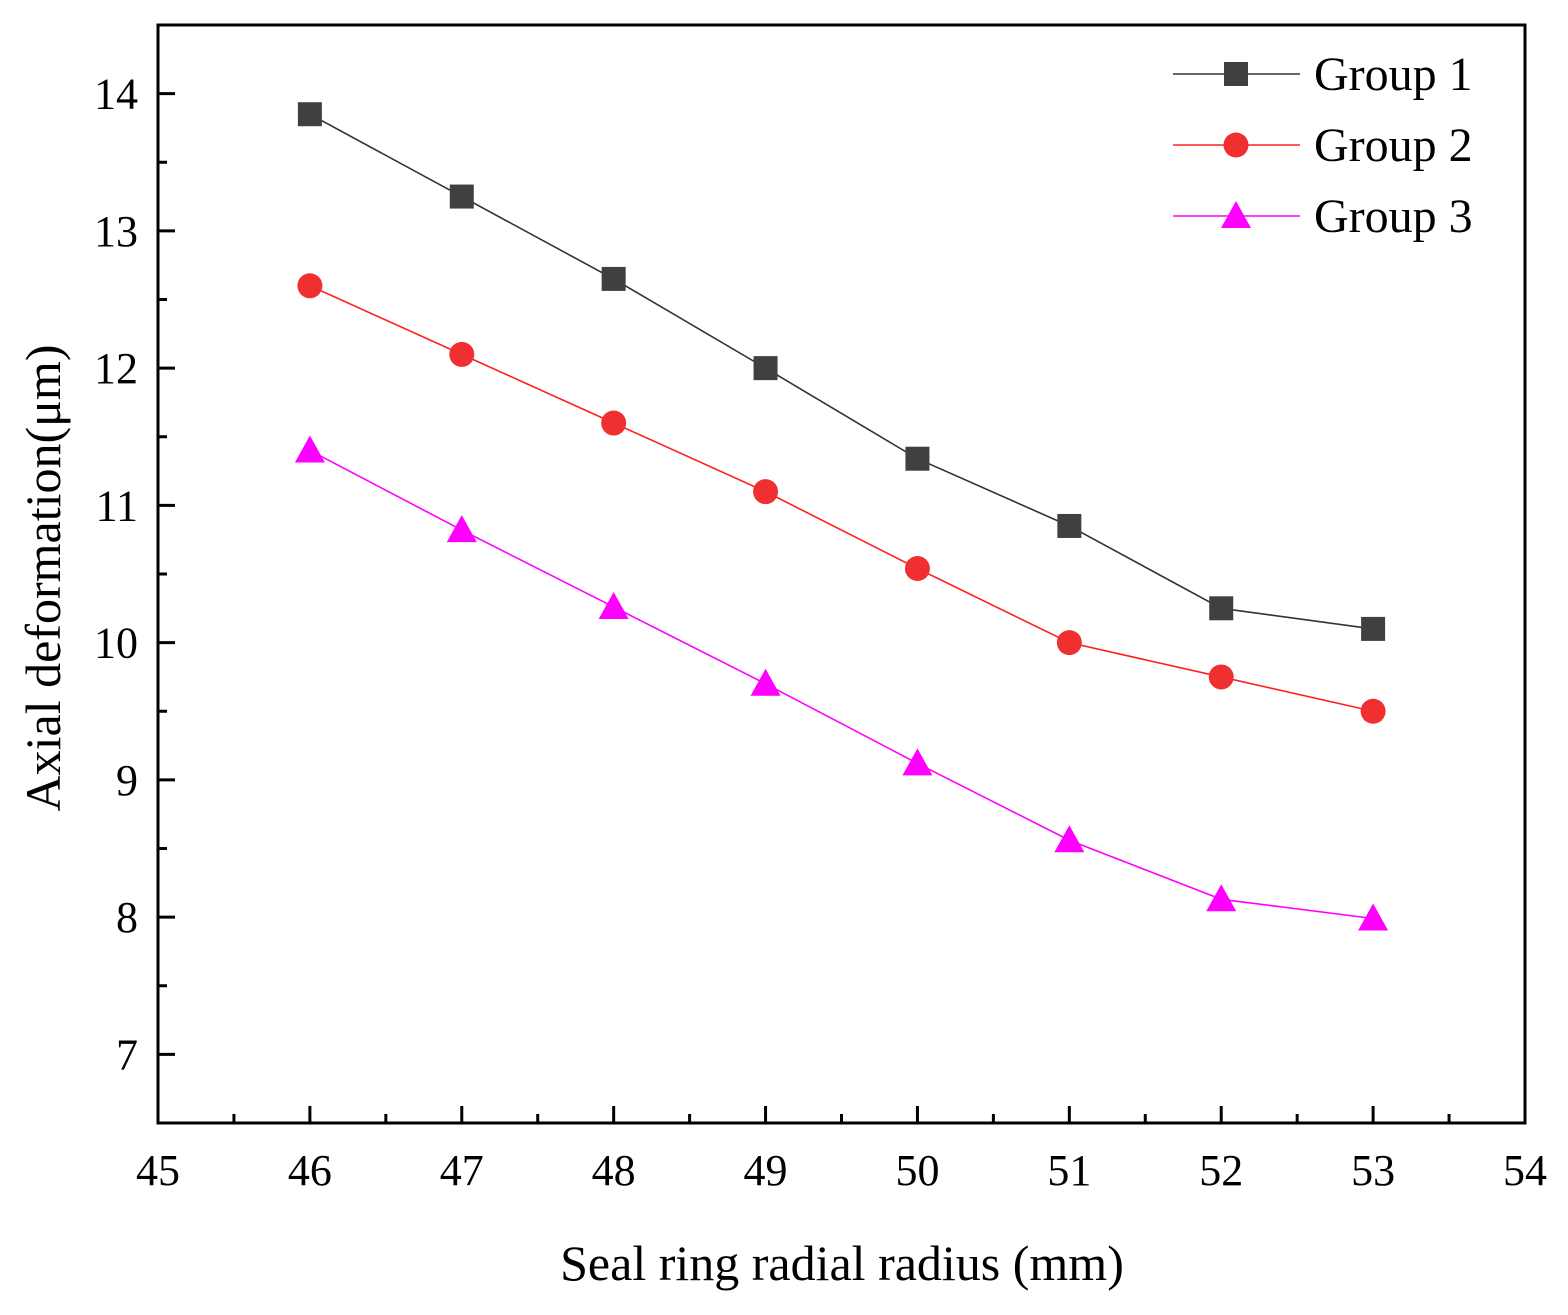  What do you see at coordinates (842, 1263) in the screenshot?
I see `x-axis-title: Seal ring radial radius (mm)` at bounding box center [842, 1263].